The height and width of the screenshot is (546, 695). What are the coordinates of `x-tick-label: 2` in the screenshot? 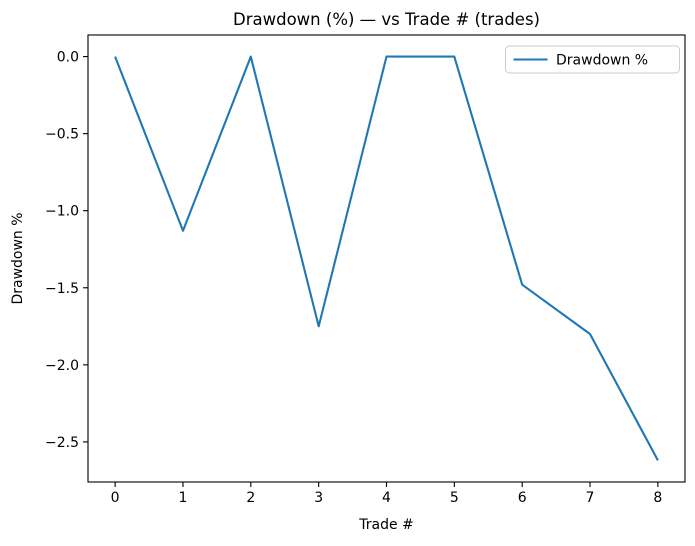 It's located at (250, 498).